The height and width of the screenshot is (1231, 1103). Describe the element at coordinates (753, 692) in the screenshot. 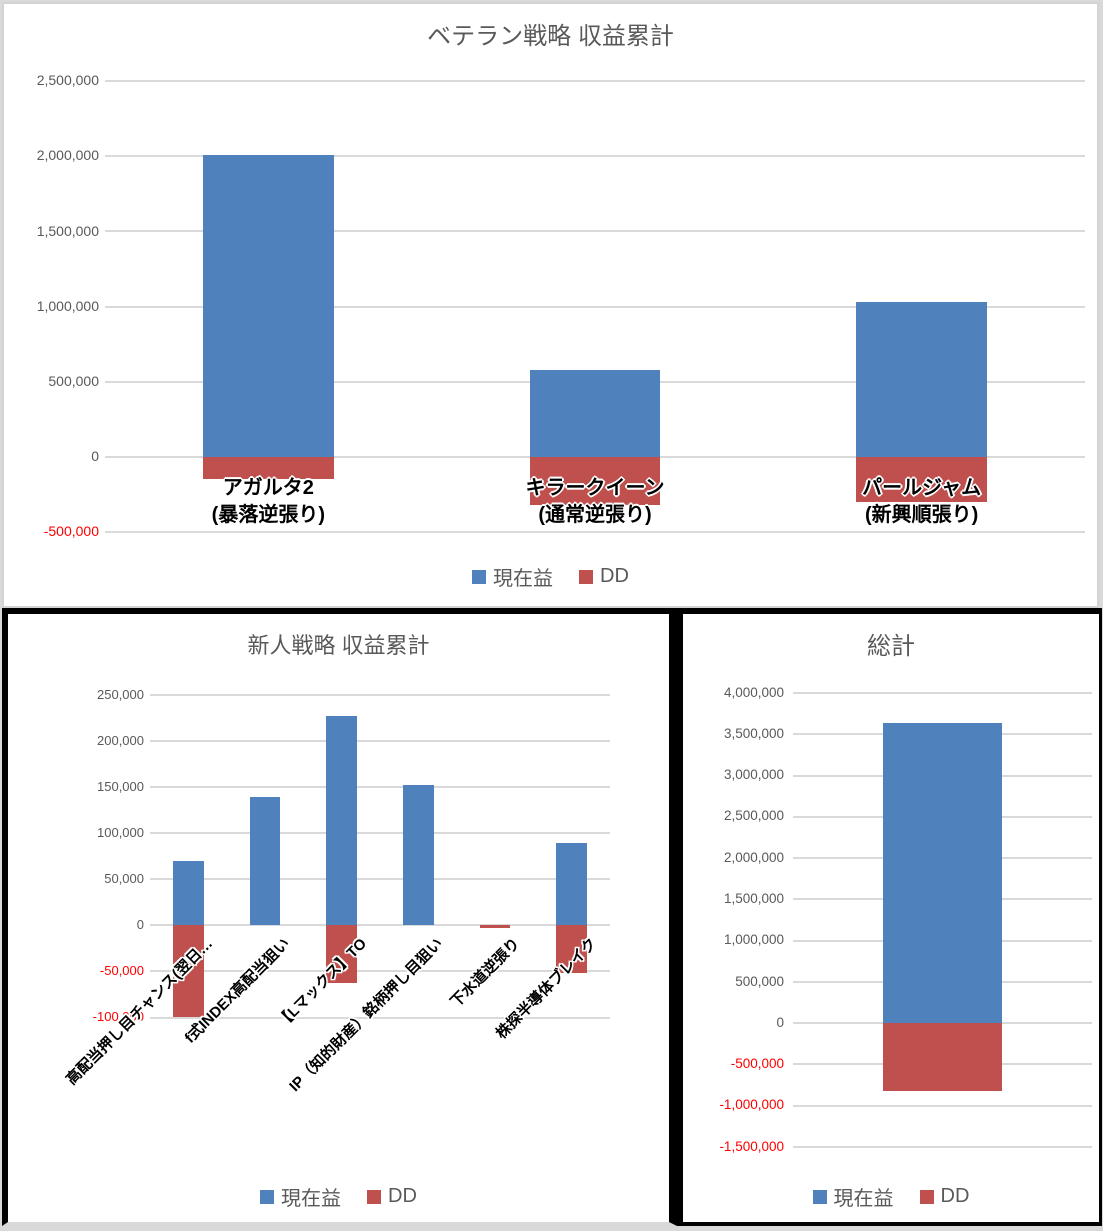

I see `y-axis-tick-label: 4,000,000` at that location.